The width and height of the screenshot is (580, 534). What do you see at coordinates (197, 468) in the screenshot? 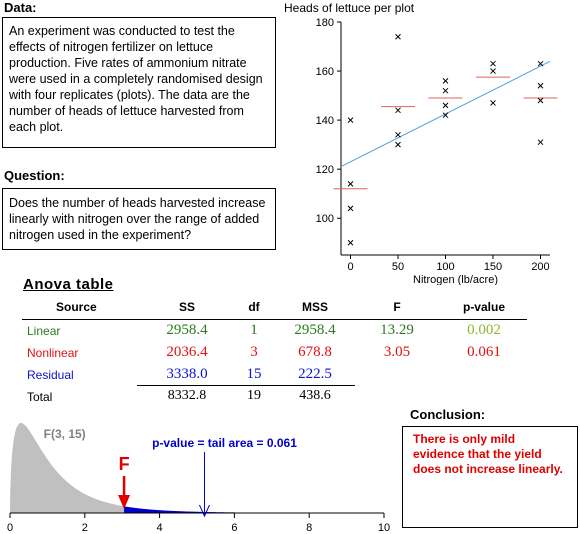
I see `density-area` at bounding box center [197, 468].